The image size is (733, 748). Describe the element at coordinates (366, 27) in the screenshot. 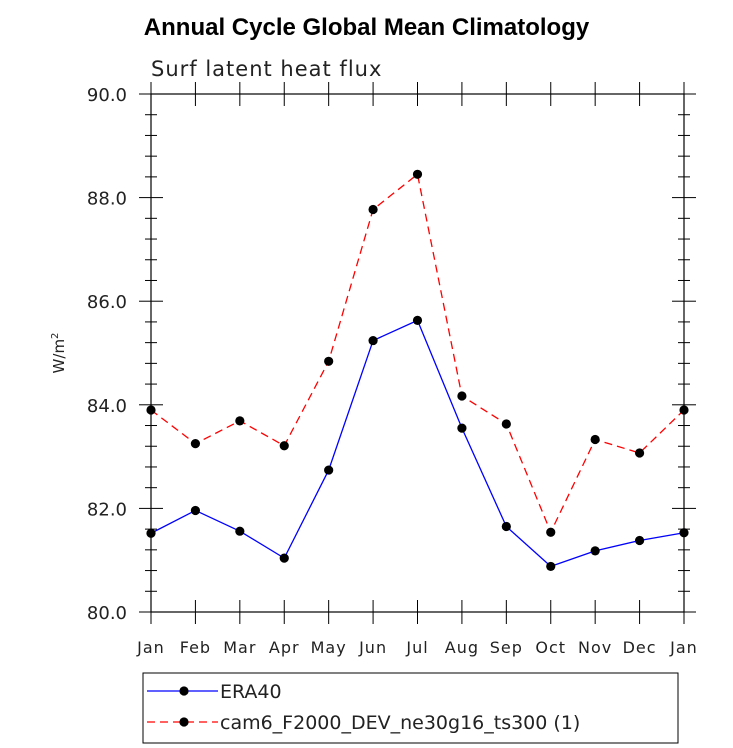

I see `chart-title: Annual Cycle Global Mean Climatology` at that location.